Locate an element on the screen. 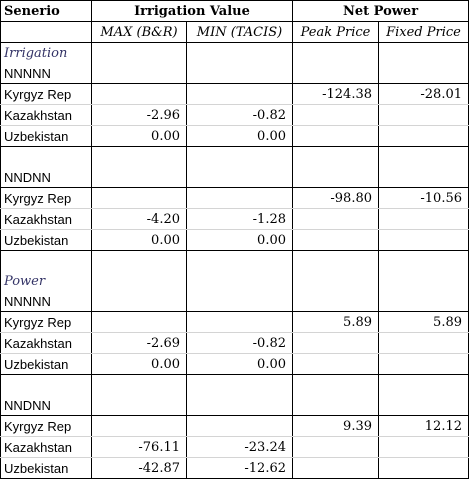 The image size is (469, 479). table-row: Kazakhstan -4.20 -1.28 is located at coordinates (234, 219).